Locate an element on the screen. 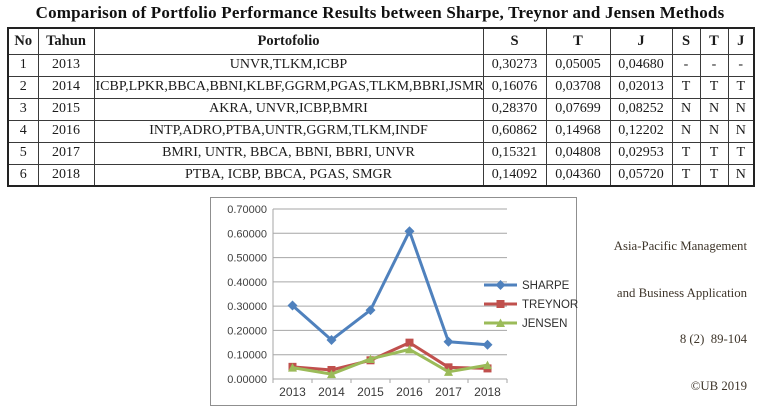 The width and height of the screenshot is (760, 412). table-cell: 2013 is located at coordinates (66, 65).